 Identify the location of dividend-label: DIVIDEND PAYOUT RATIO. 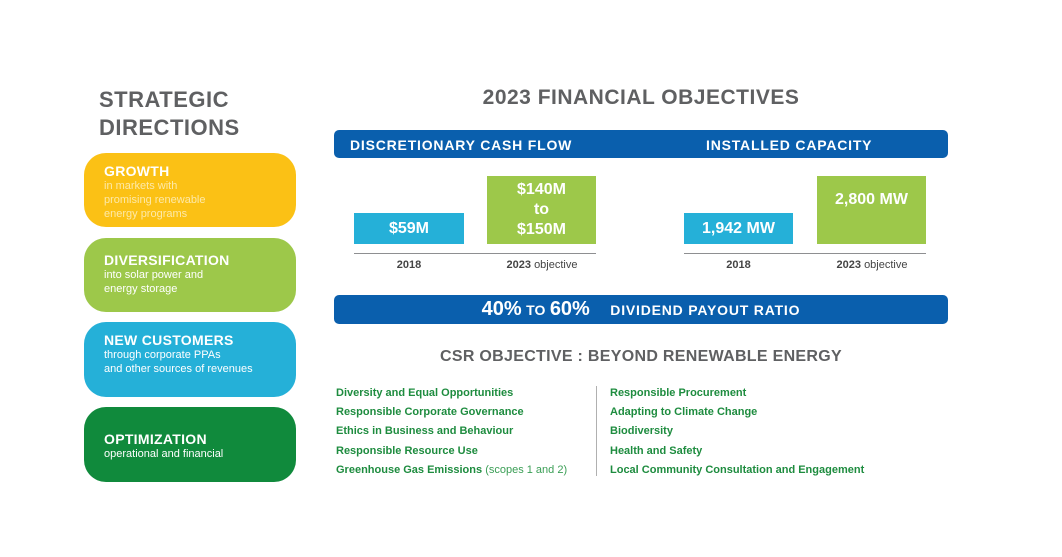
(705, 310).